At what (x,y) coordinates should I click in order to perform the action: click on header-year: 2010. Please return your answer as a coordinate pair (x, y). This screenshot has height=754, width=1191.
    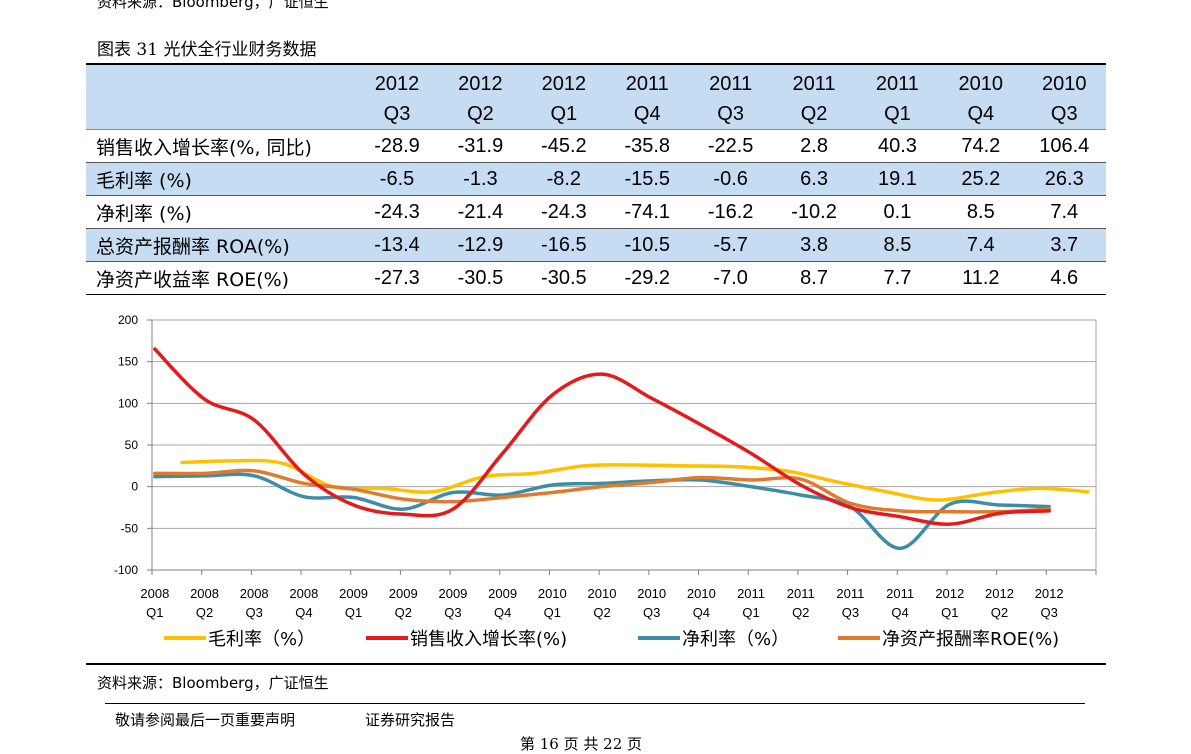
    Looking at the image, I should click on (981, 81).